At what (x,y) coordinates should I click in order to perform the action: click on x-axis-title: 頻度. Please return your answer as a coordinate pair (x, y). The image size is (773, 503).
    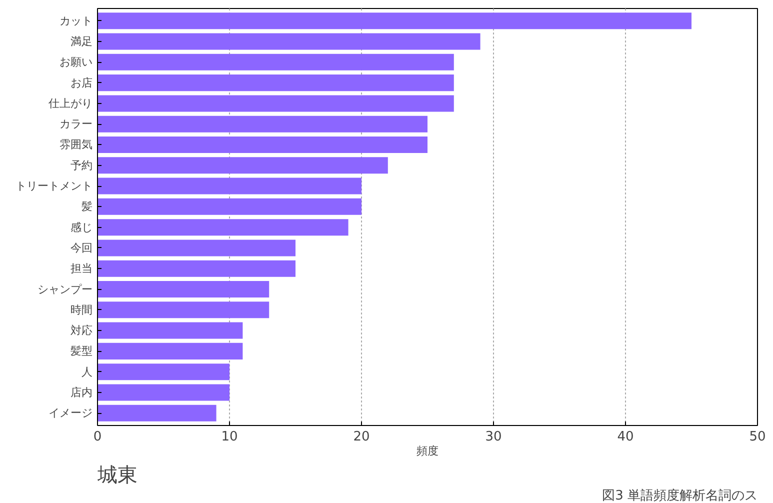
    Looking at the image, I should click on (427, 451).